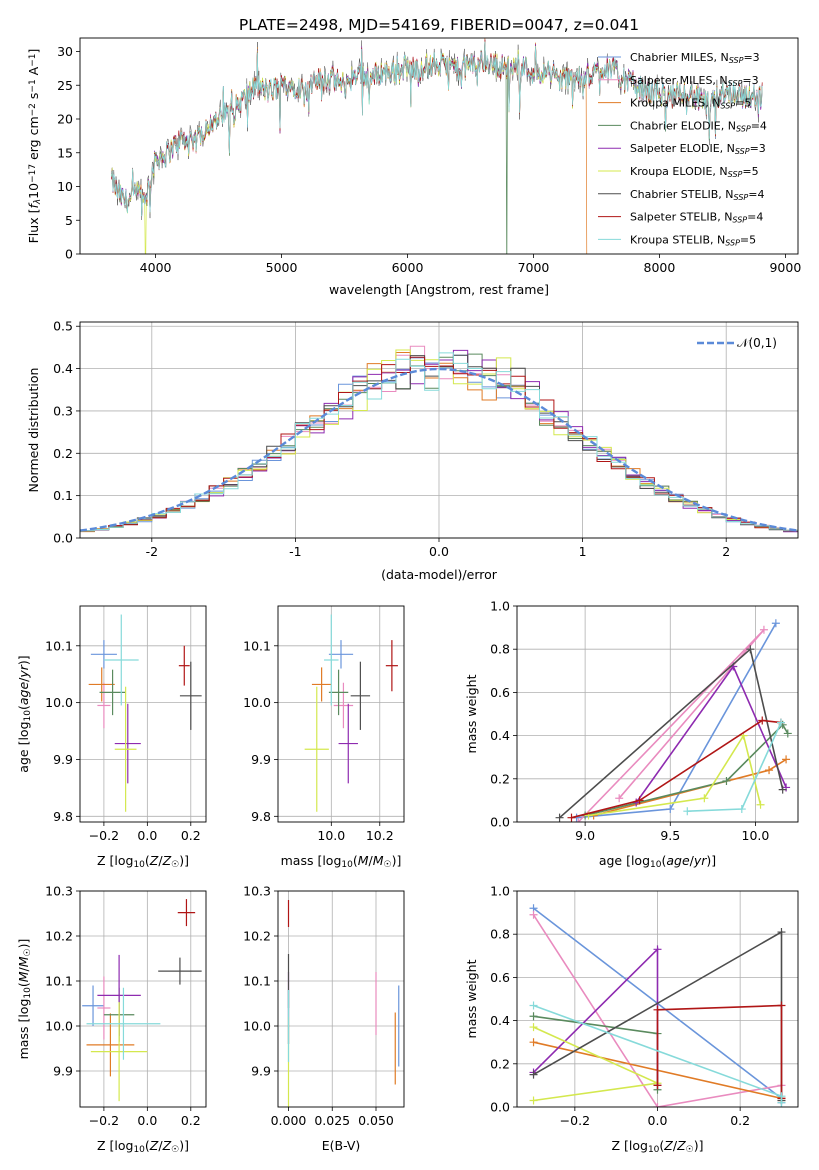 This screenshot has height=1170, width=819. I want to click on x-tick-label: 9000, so click(785, 267).